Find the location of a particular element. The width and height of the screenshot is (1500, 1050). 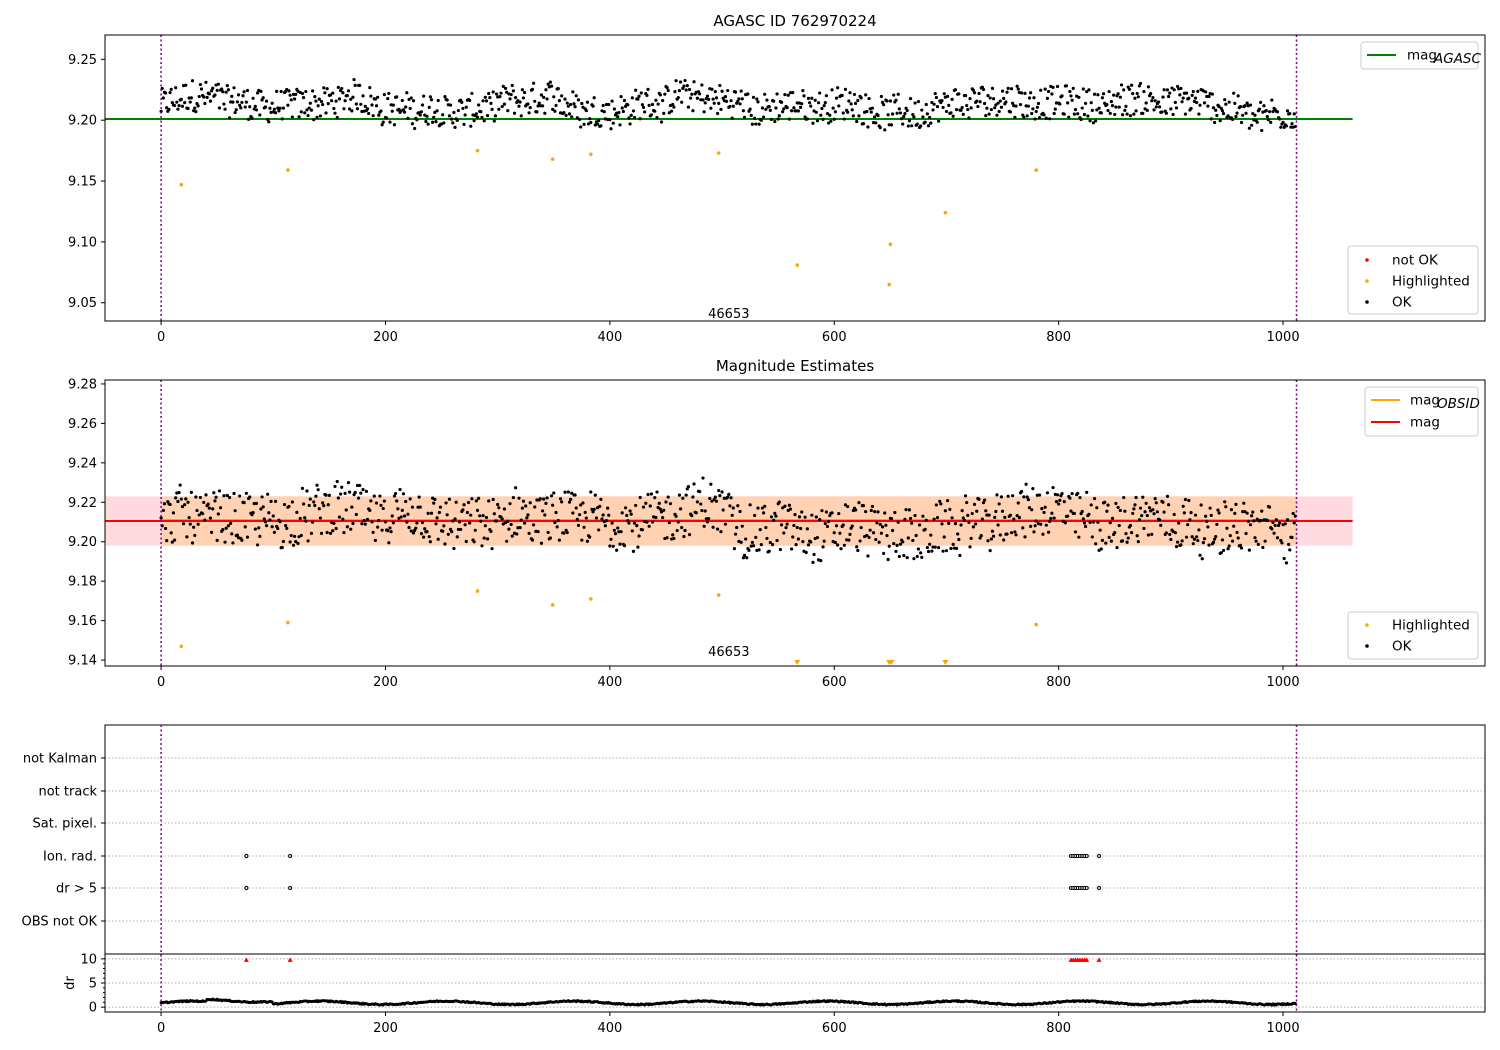

flag-row-label: Ion. rad. is located at coordinates (70, 857).